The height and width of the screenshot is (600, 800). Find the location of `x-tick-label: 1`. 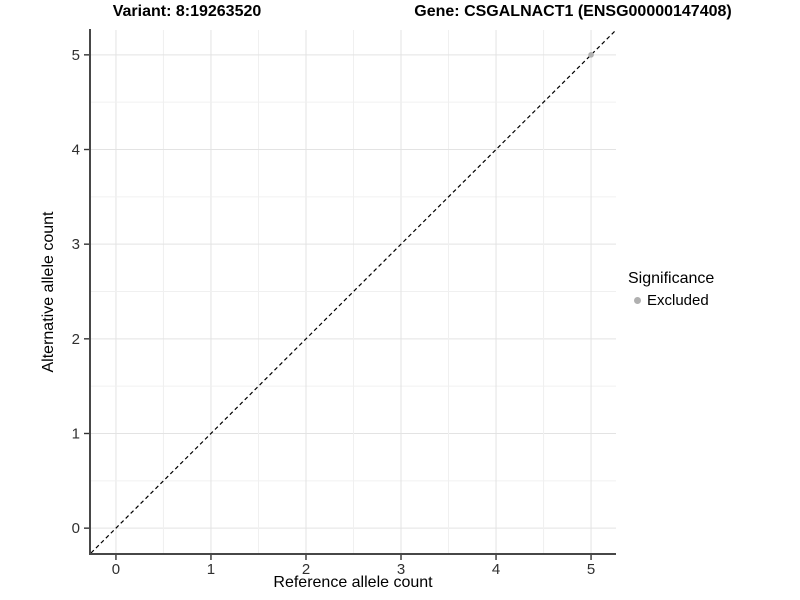

x-tick-label: 1 is located at coordinates (211, 569).